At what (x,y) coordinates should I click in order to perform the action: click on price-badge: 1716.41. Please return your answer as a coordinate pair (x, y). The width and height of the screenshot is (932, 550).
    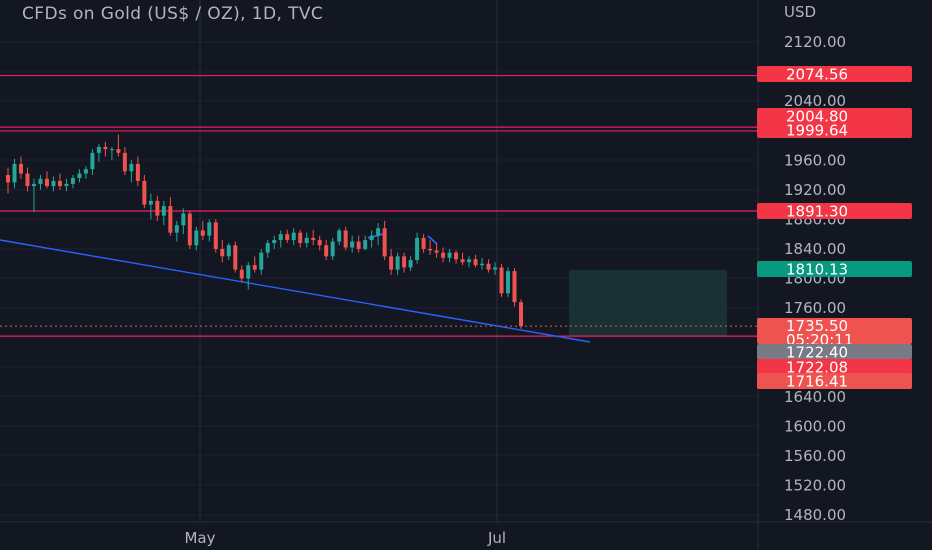
    Looking at the image, I should click on (834, 382).